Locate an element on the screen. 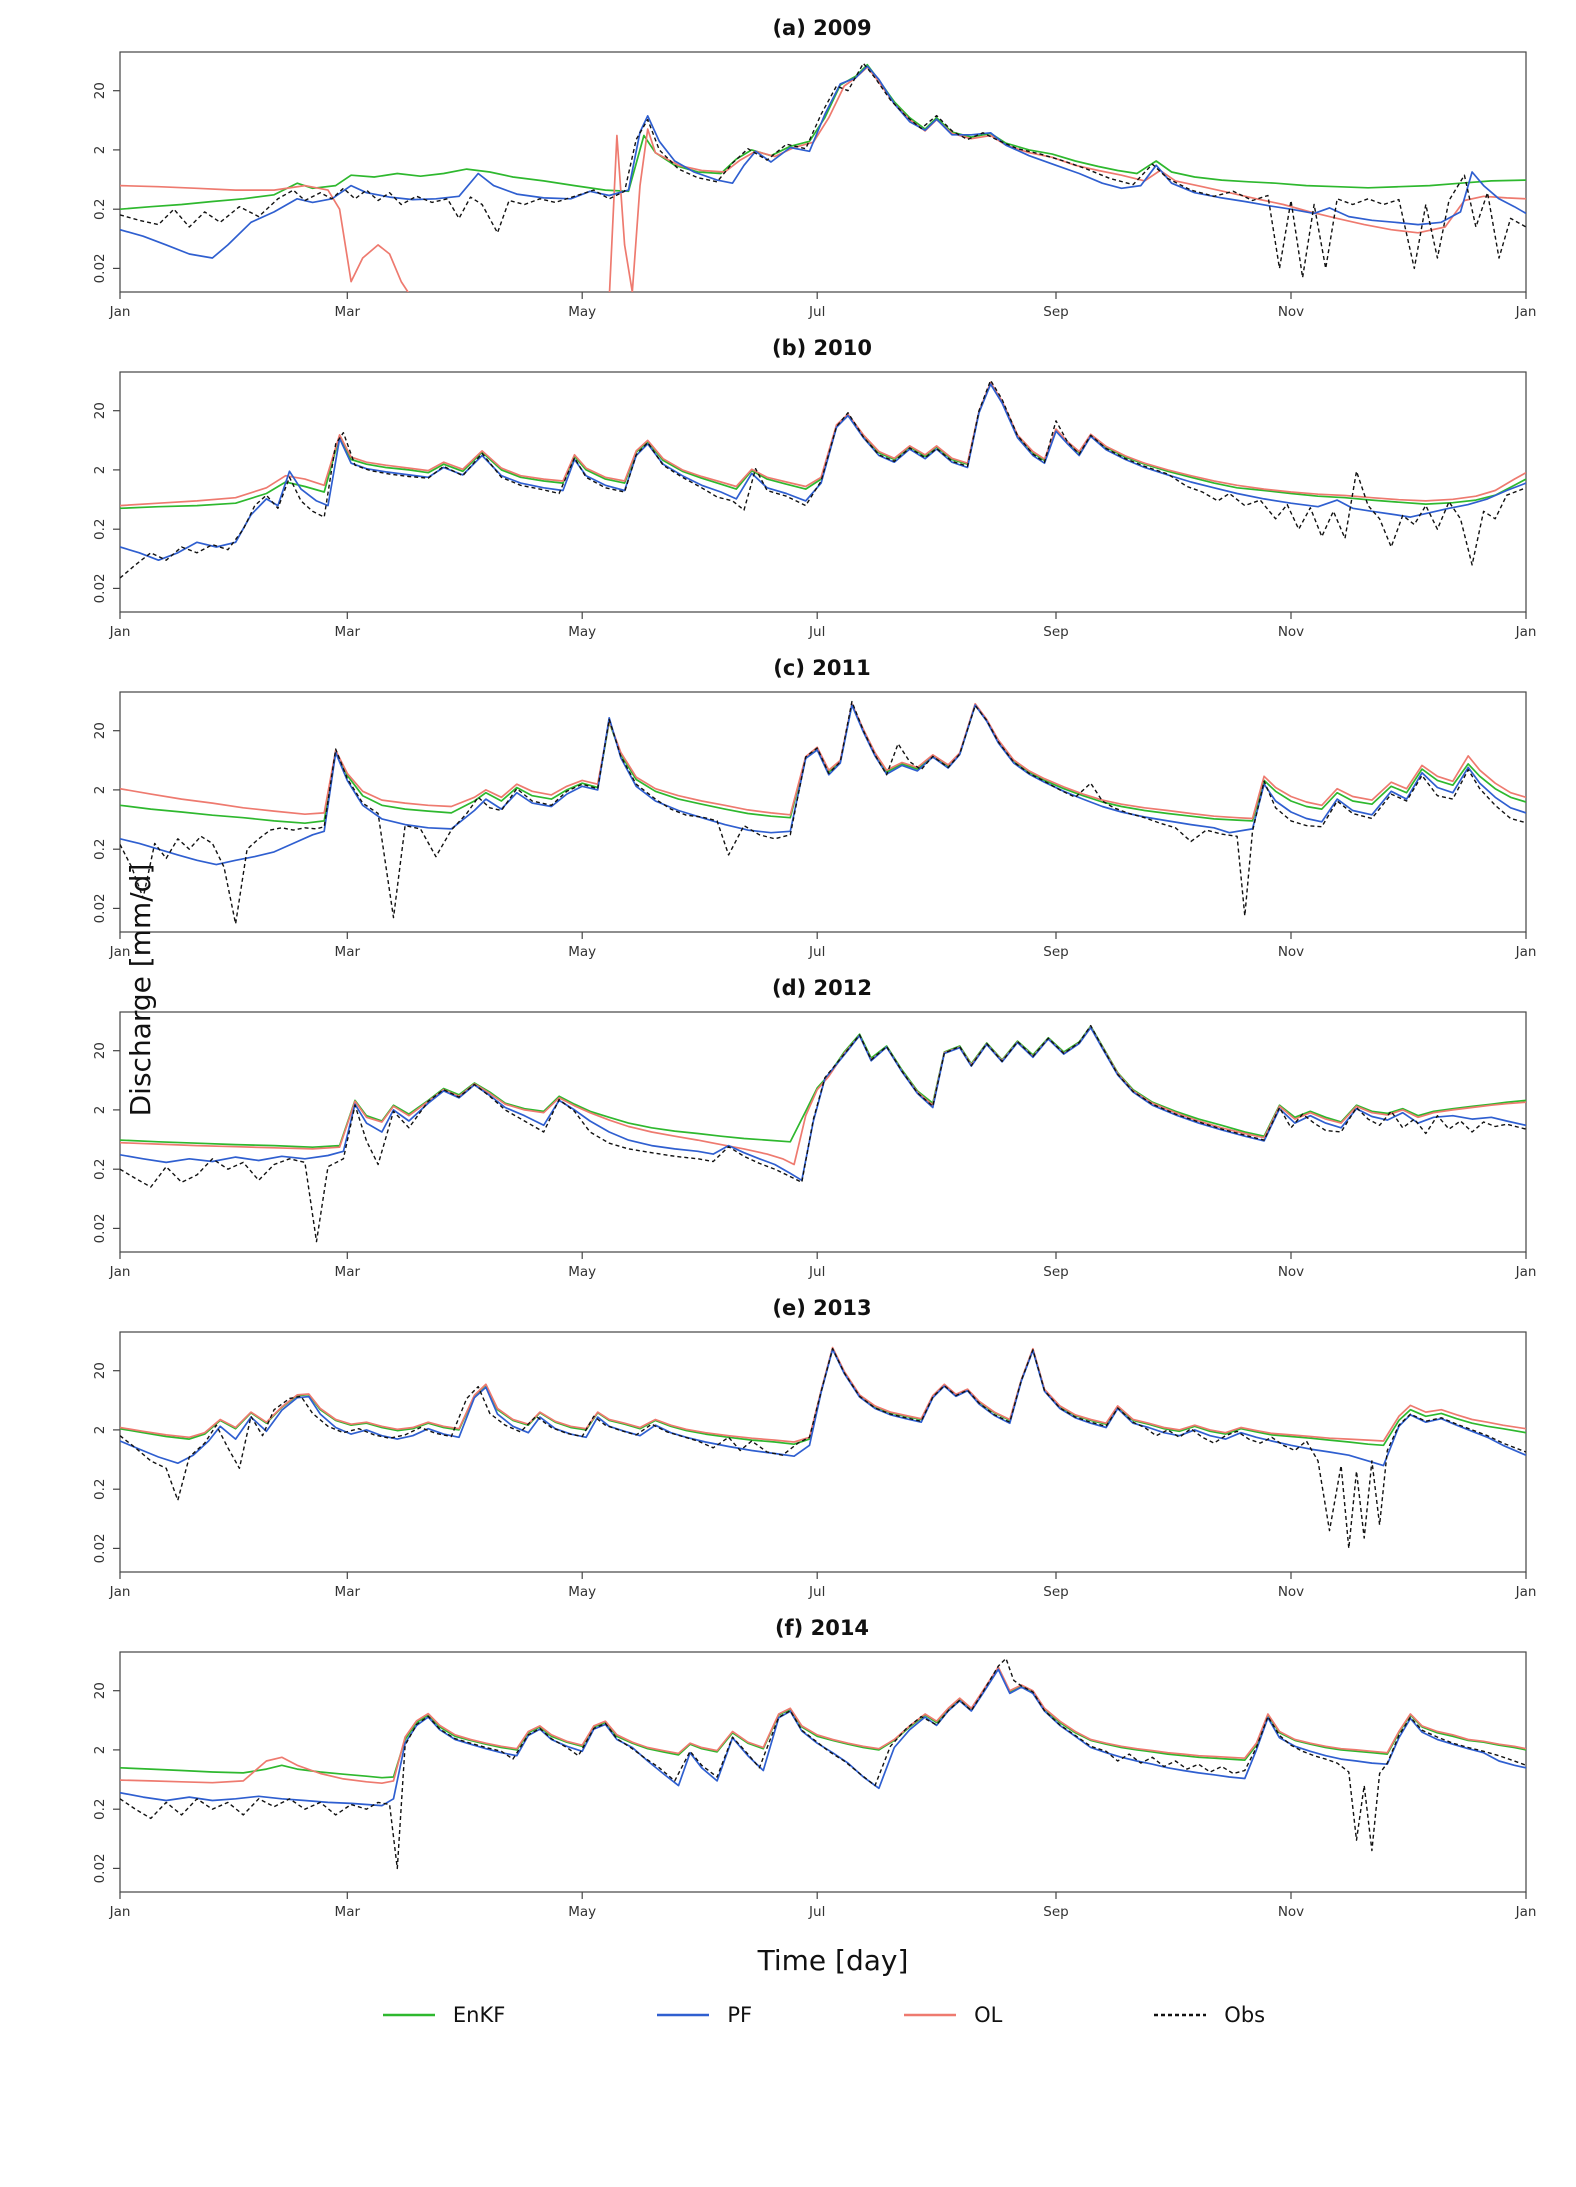 The width and height of the screenshot is (1576, 2187). panel-plot-c: Jan Mar May Jul Sep Nov Jan 0.02 0.2 2 20 is located at coordinates (814, 825).